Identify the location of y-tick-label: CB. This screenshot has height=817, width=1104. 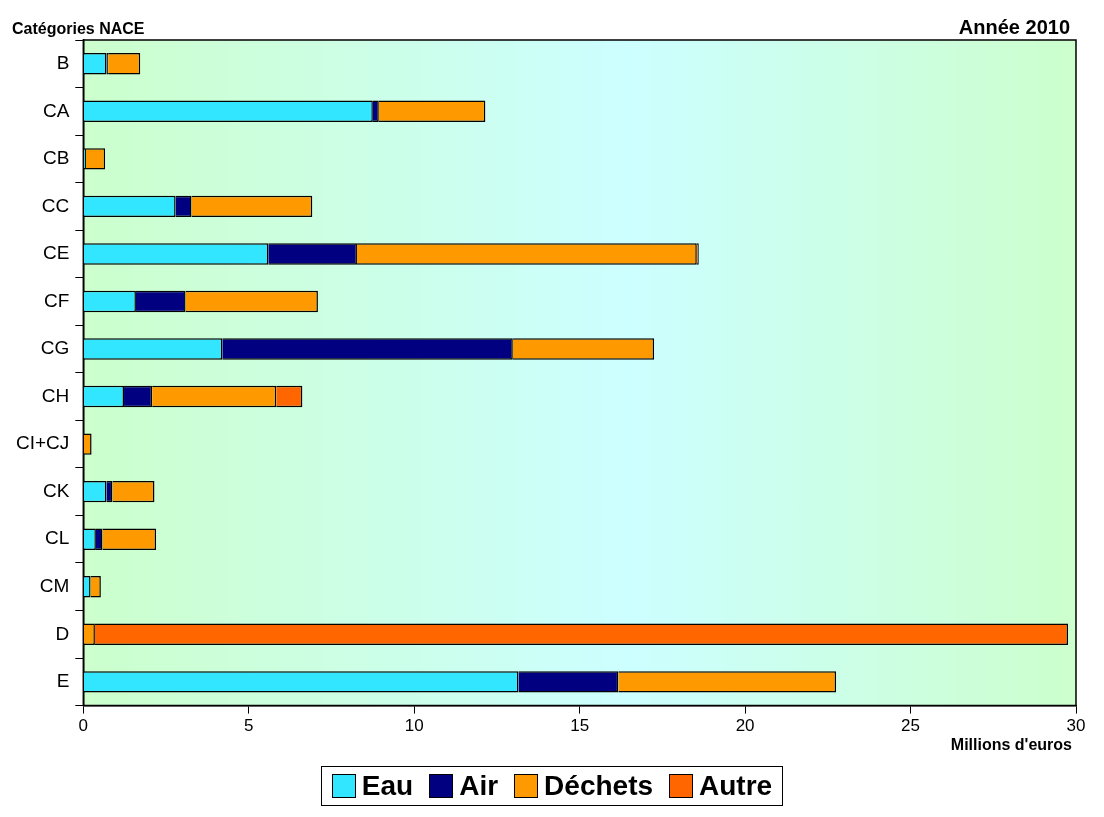
(56, 158).